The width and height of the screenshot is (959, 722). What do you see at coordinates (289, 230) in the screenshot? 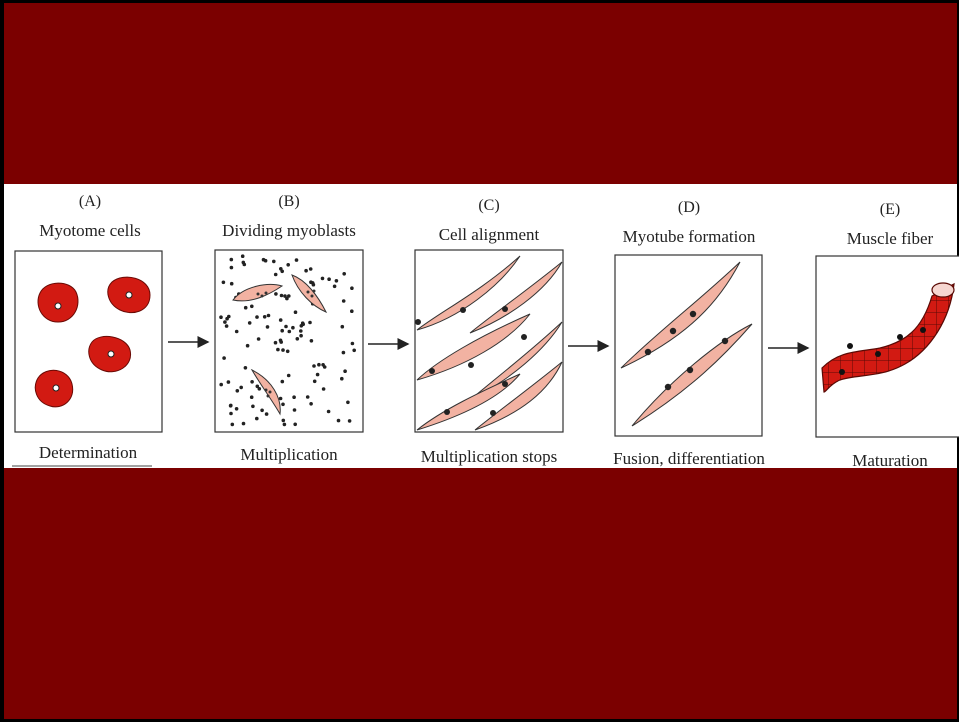
I see `panel-b-title: Dividing myoblasts` at bounding box center [289, 230].